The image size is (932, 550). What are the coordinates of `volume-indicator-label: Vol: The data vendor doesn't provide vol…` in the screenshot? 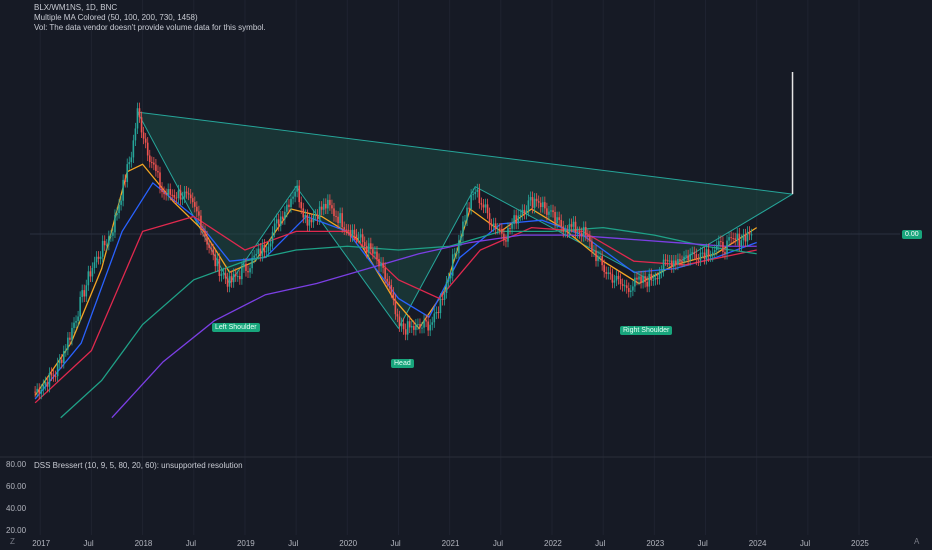 It's located at (150, 27).